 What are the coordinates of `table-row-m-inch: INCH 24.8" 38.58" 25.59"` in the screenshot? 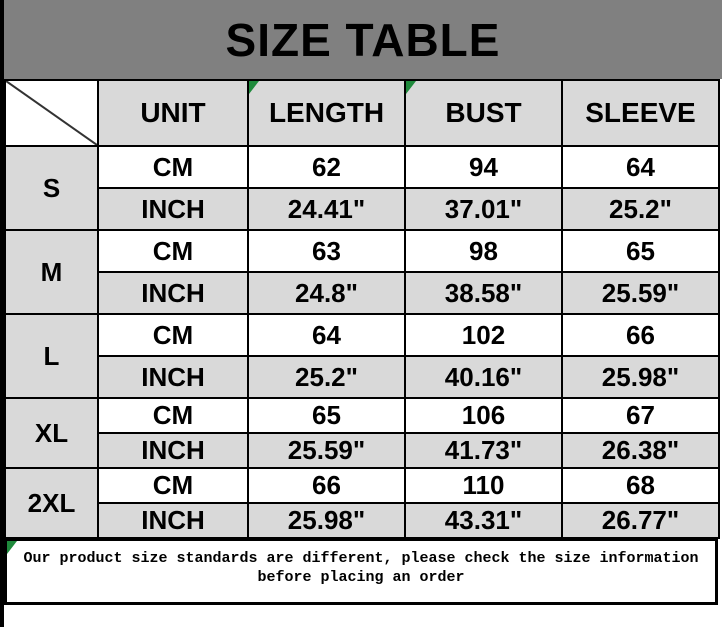 It's located at (362, 293).